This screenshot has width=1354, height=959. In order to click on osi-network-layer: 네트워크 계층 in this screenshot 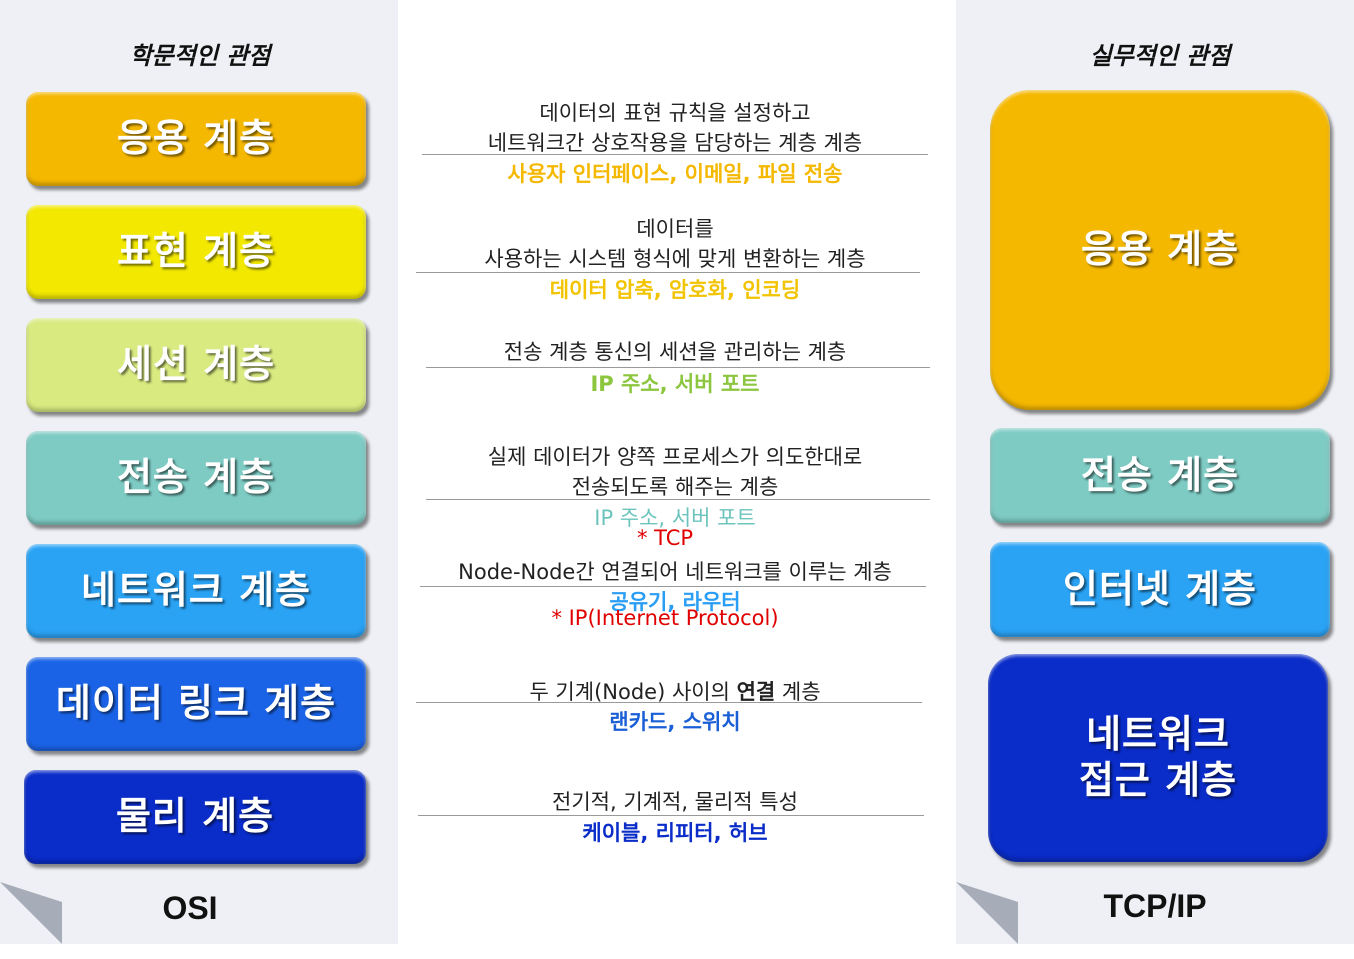, I will do `click(196, 591)`.